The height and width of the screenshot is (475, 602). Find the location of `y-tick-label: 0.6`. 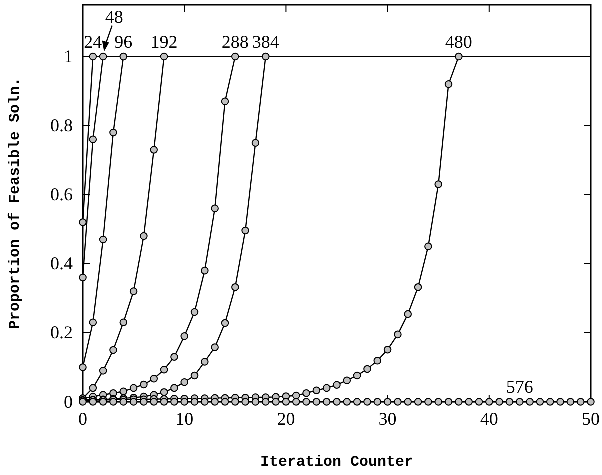

y-tick-label: 0.6 is located at coordinates (61, 194).